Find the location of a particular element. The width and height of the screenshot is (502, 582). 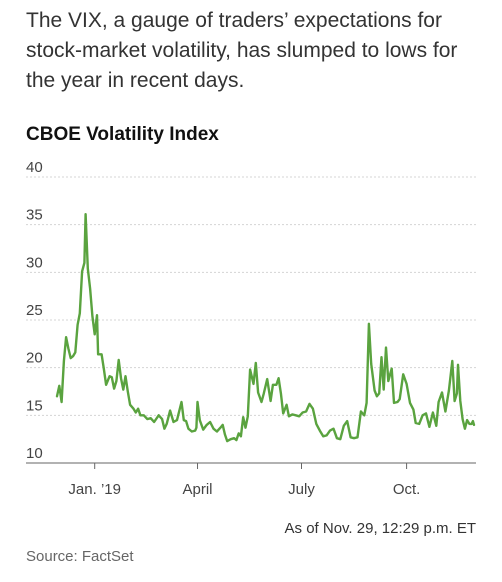

x-tick-label-0: Jan. ’19 is located at coordinates (94, 489).